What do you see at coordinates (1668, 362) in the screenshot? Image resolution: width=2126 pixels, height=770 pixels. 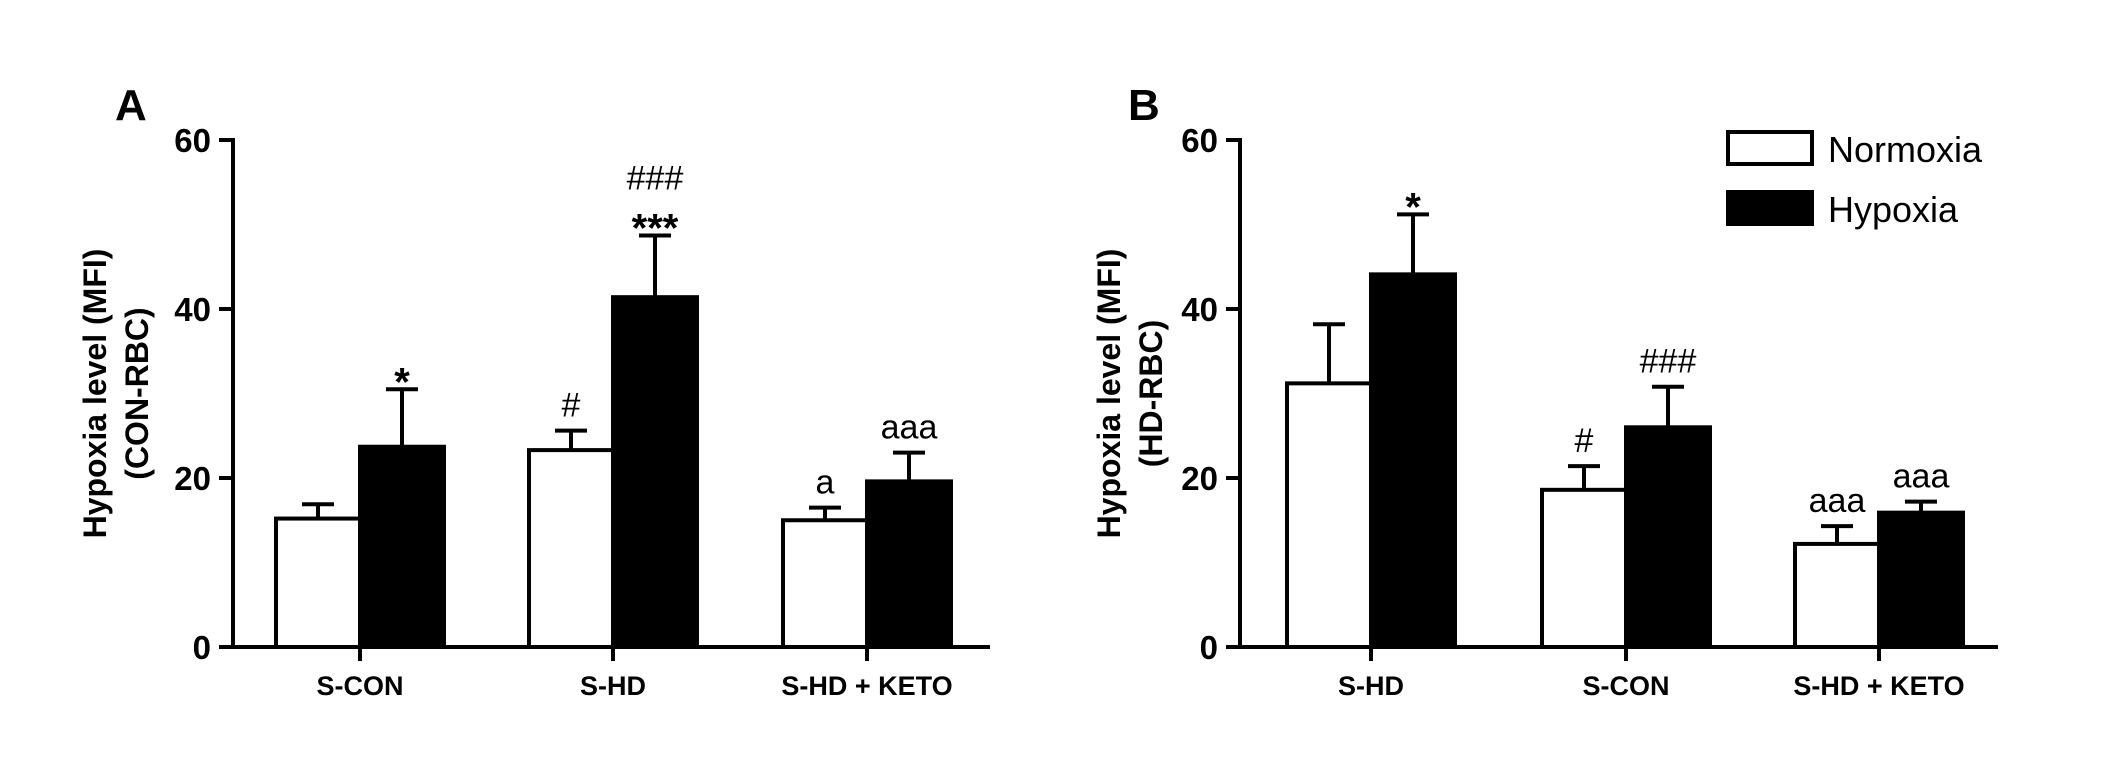 I see `panel-b-significance-mark: ###` at bounding box center [1668, 362].